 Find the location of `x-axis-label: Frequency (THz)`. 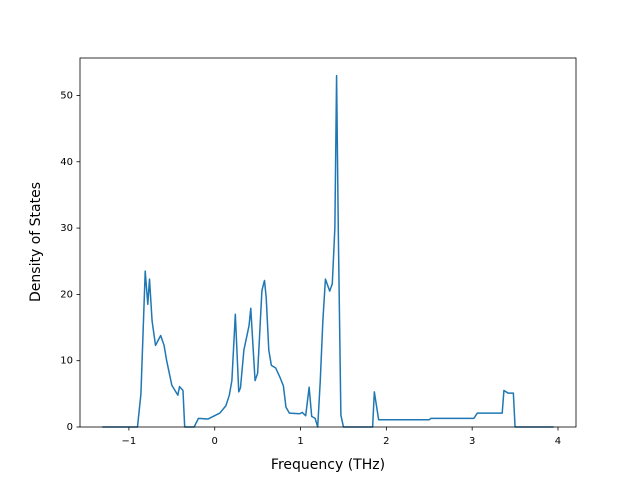

x-axis-label: Frequency (THz) is located at coordinates (328, 465).